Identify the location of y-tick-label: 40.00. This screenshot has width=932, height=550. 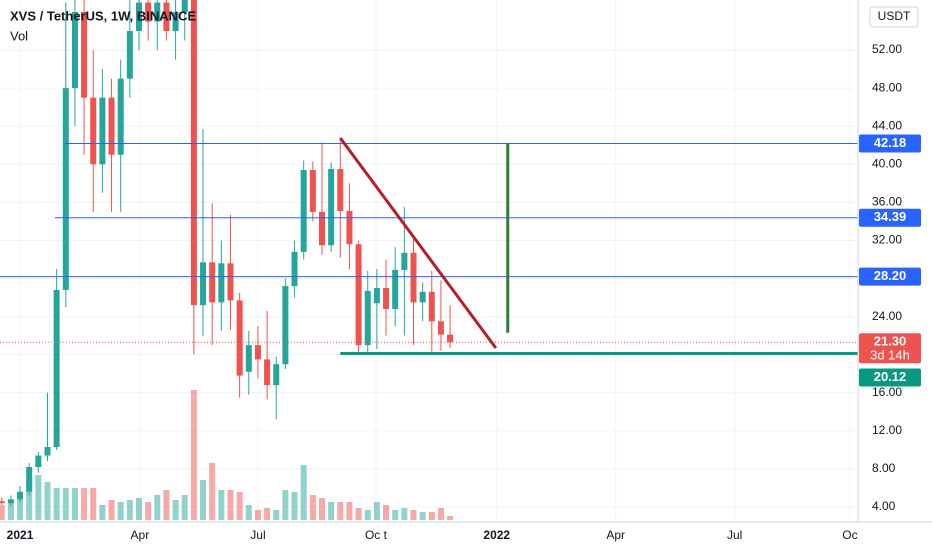
(887, 163).